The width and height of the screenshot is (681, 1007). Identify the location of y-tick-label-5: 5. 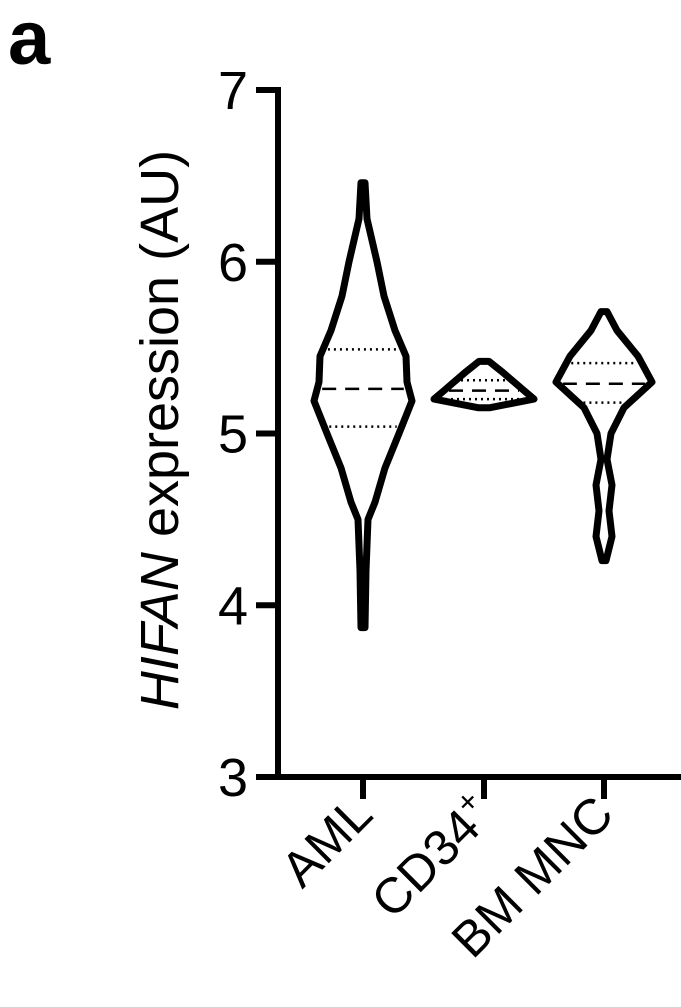
(233, 435).